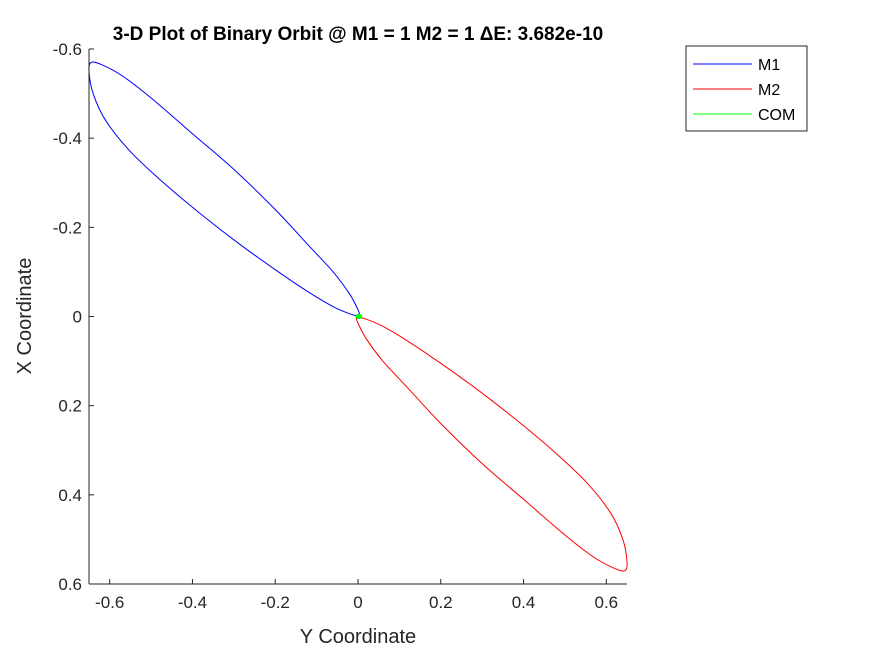  What do you see at coordinates (109, 602) in the screenshot?
I see `x-tick-label: -0.6` at bounding box center [109, 602].